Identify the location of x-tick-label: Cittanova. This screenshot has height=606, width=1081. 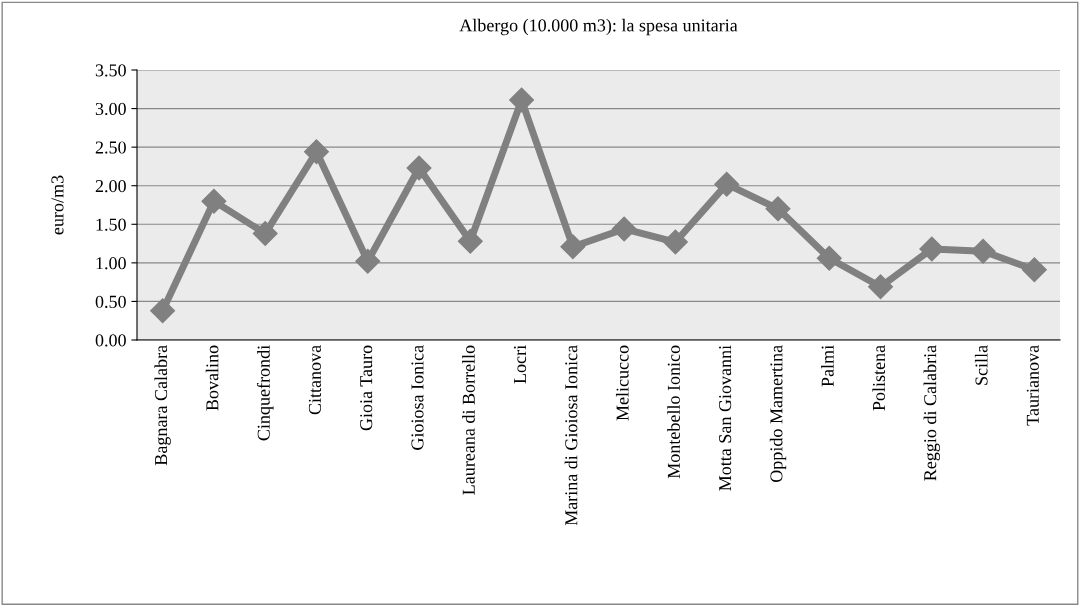
(314, 380).